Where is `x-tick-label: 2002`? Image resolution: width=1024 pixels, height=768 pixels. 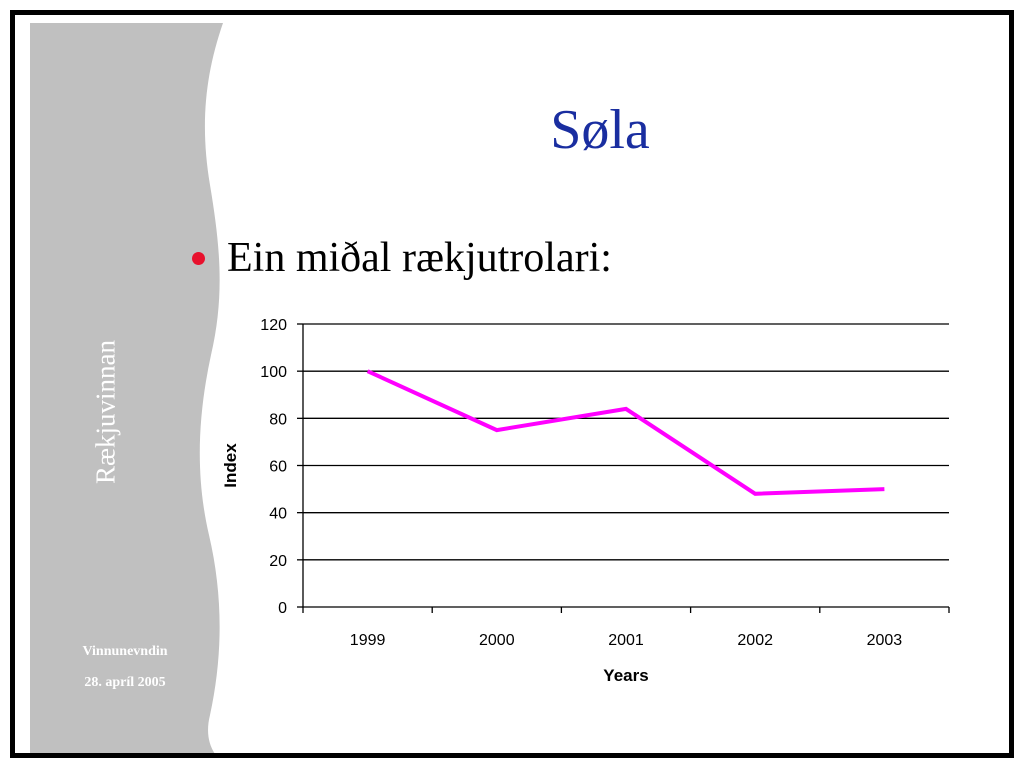 x-tick-label: 2002 is located at coordinates (755, 640).